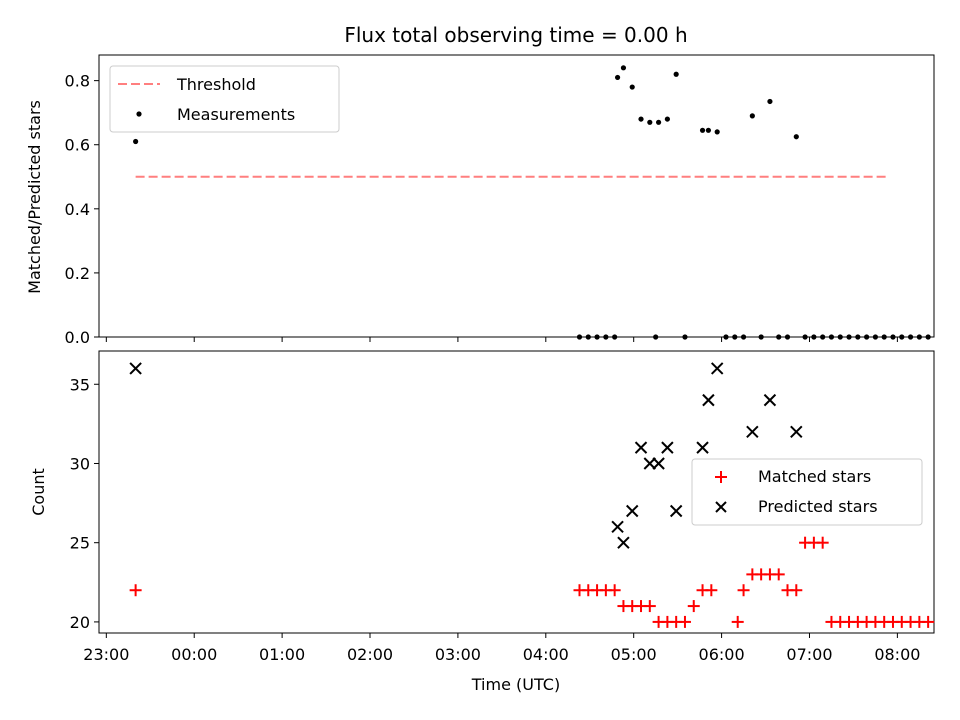  What do you see at coordinates (370, 654) in the screenshot?
I see `x-tick-label: 02:00` at bounding box center [370, 654].